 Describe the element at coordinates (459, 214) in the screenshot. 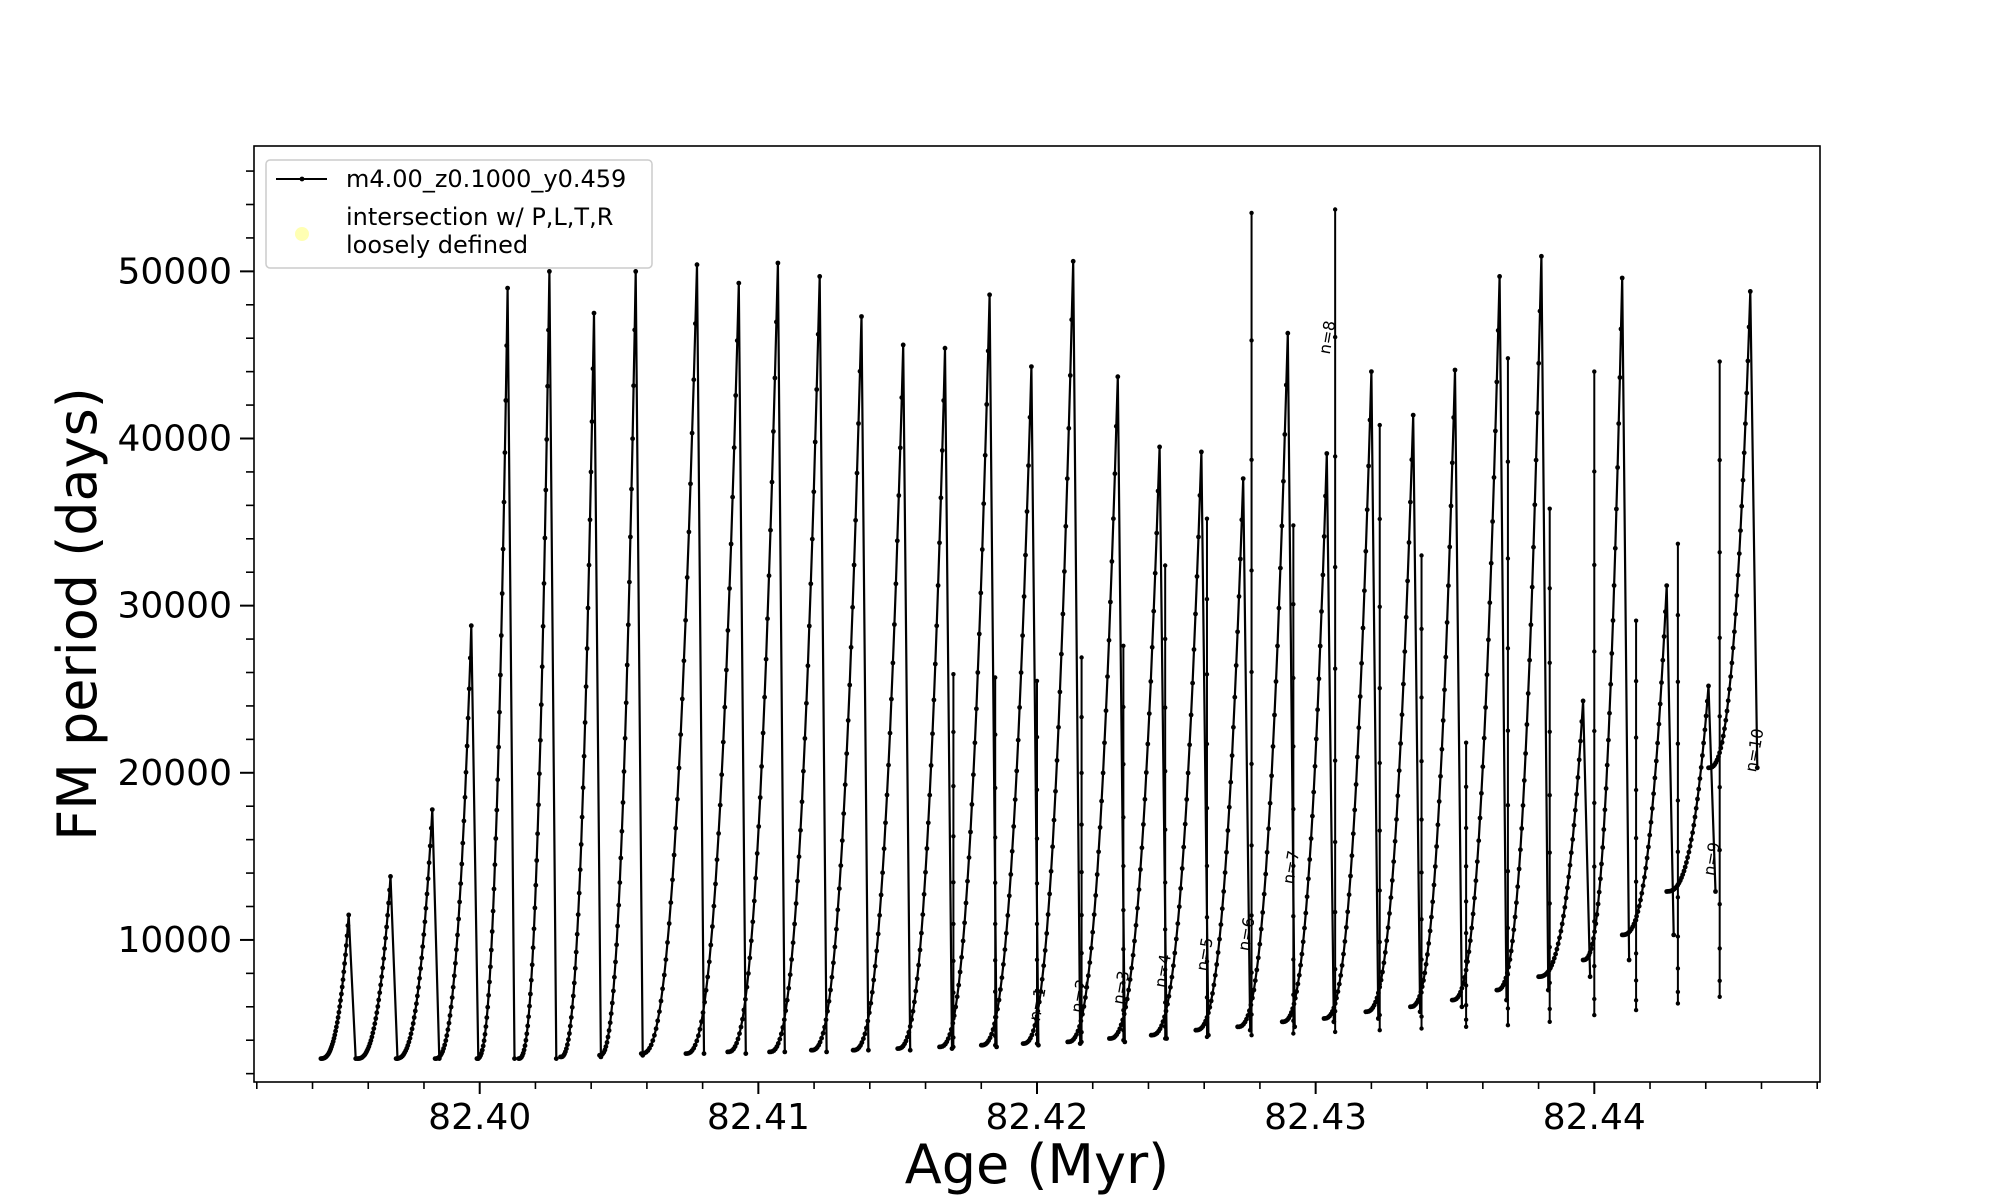

I see `legend-box` at that location.